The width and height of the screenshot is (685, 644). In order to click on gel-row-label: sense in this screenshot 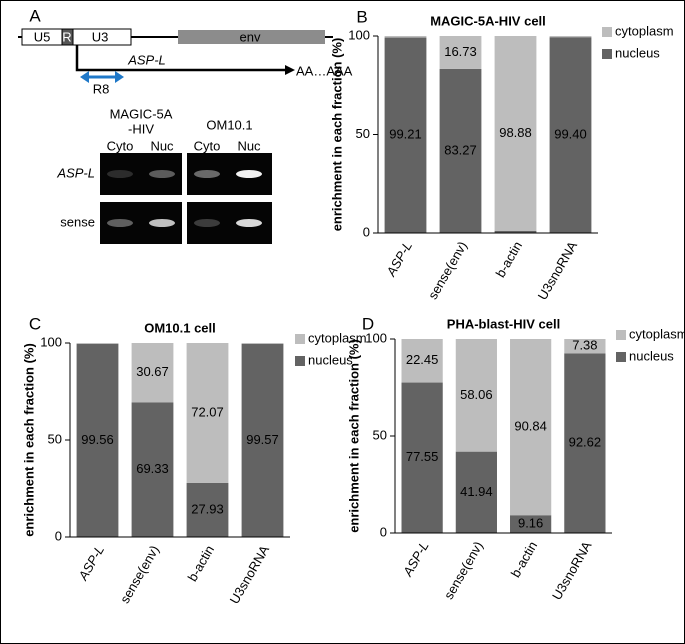, I will do `click(77, 221)`.